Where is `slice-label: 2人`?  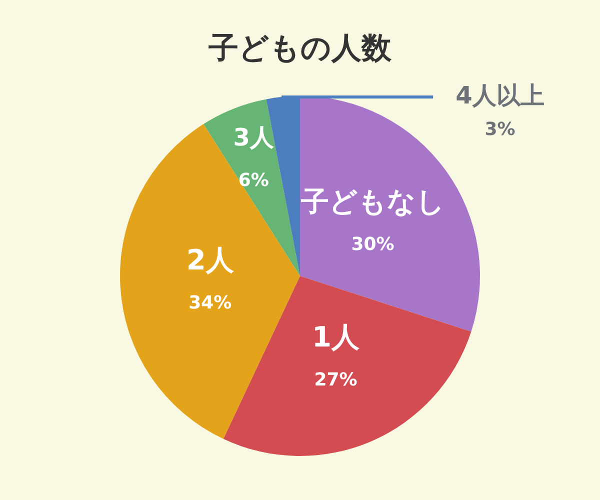 slice-label: 2人 is located at coordinates (210, 259).